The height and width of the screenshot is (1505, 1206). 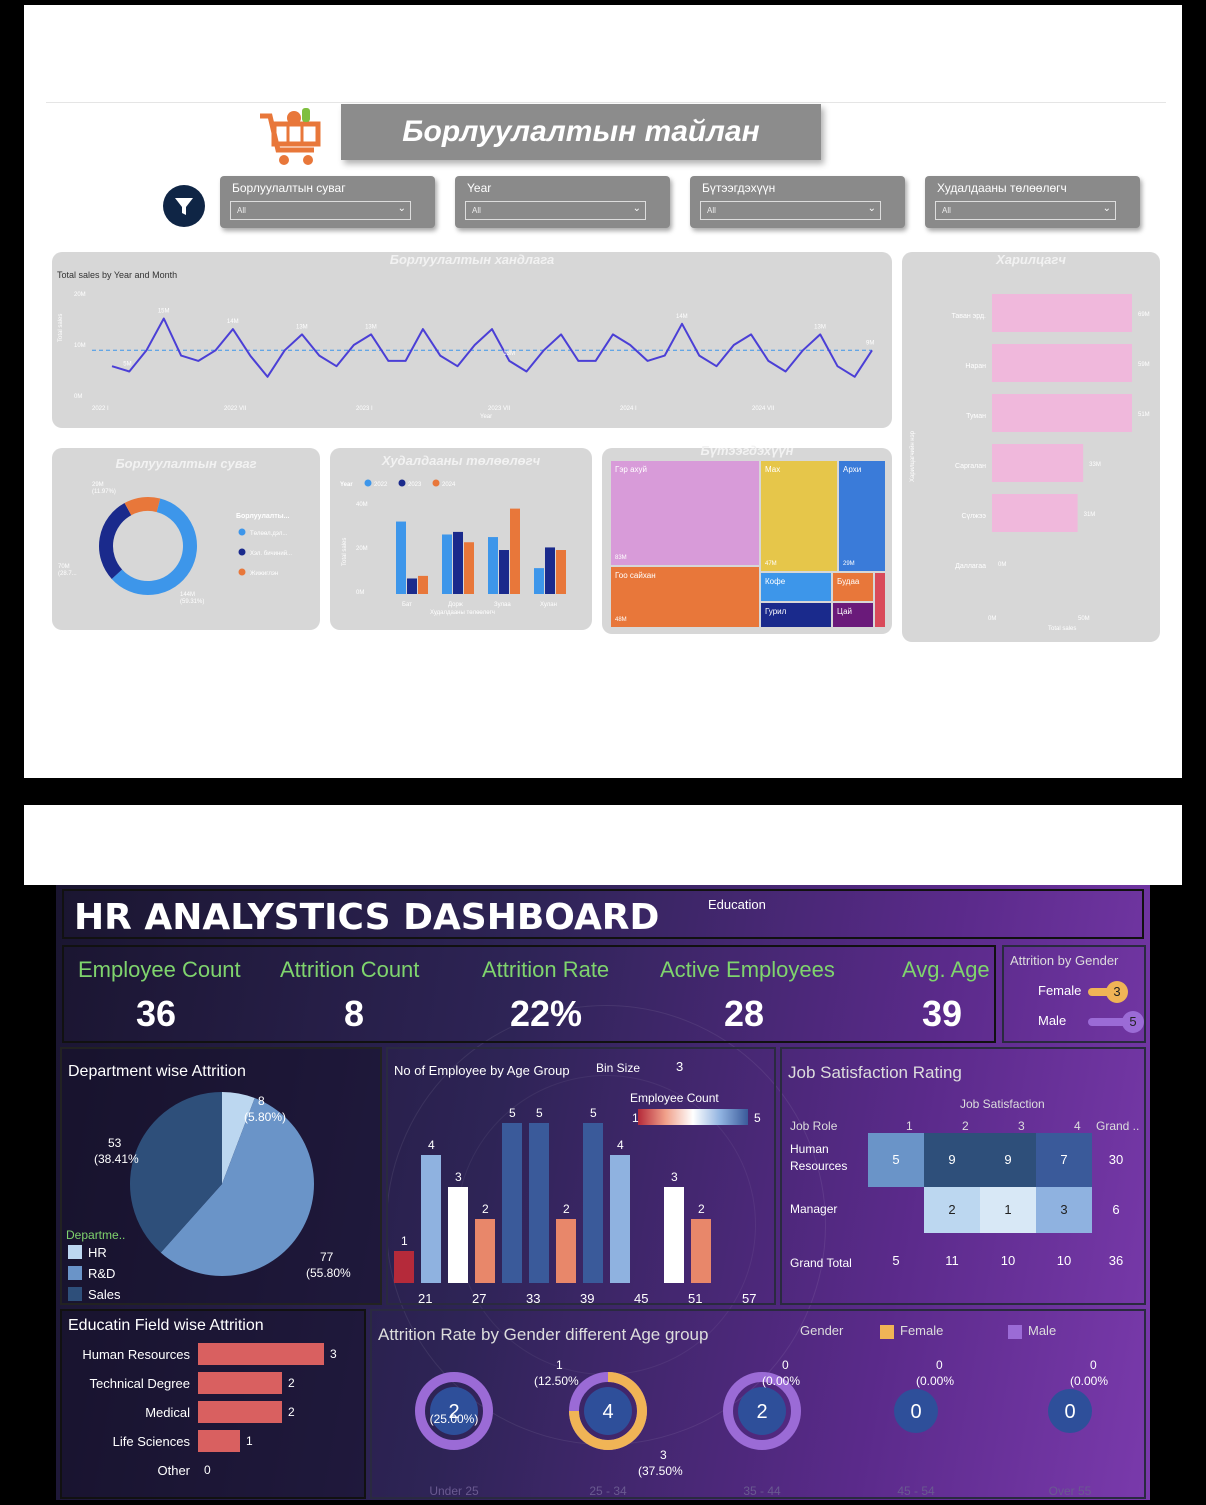 What do you see at coordinates (608, 1411) in the screenshot?
I see `rate-donut-female` at bounding box center [608, 1411].